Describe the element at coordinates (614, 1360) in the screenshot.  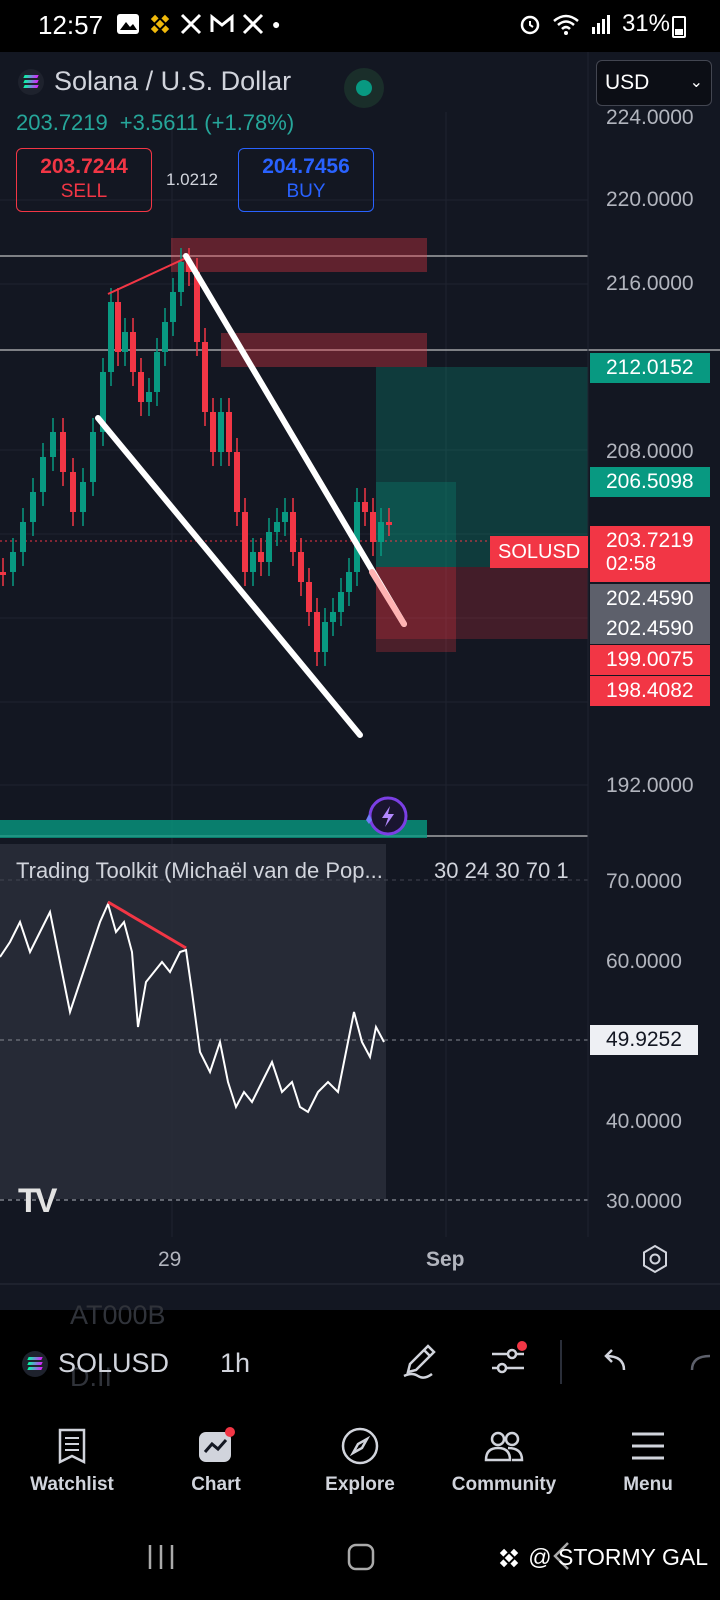
I see `undo-icon` at that location.